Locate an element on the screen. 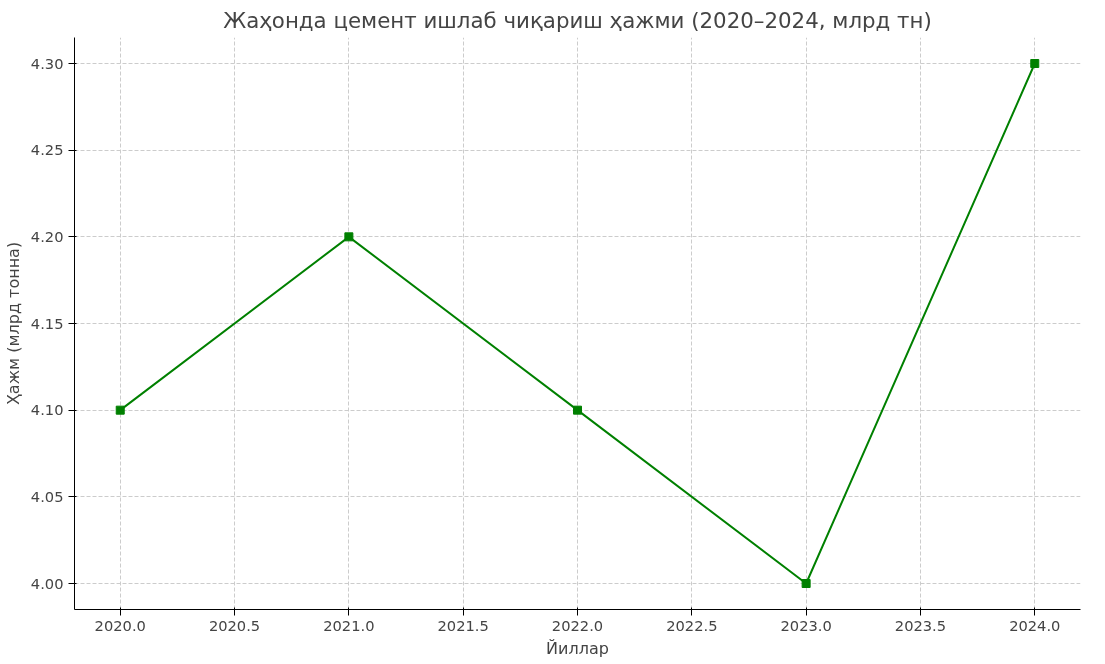 The image size is (1105, 664). y-tick-label: 4.15 is located at coordinates (47, 323).